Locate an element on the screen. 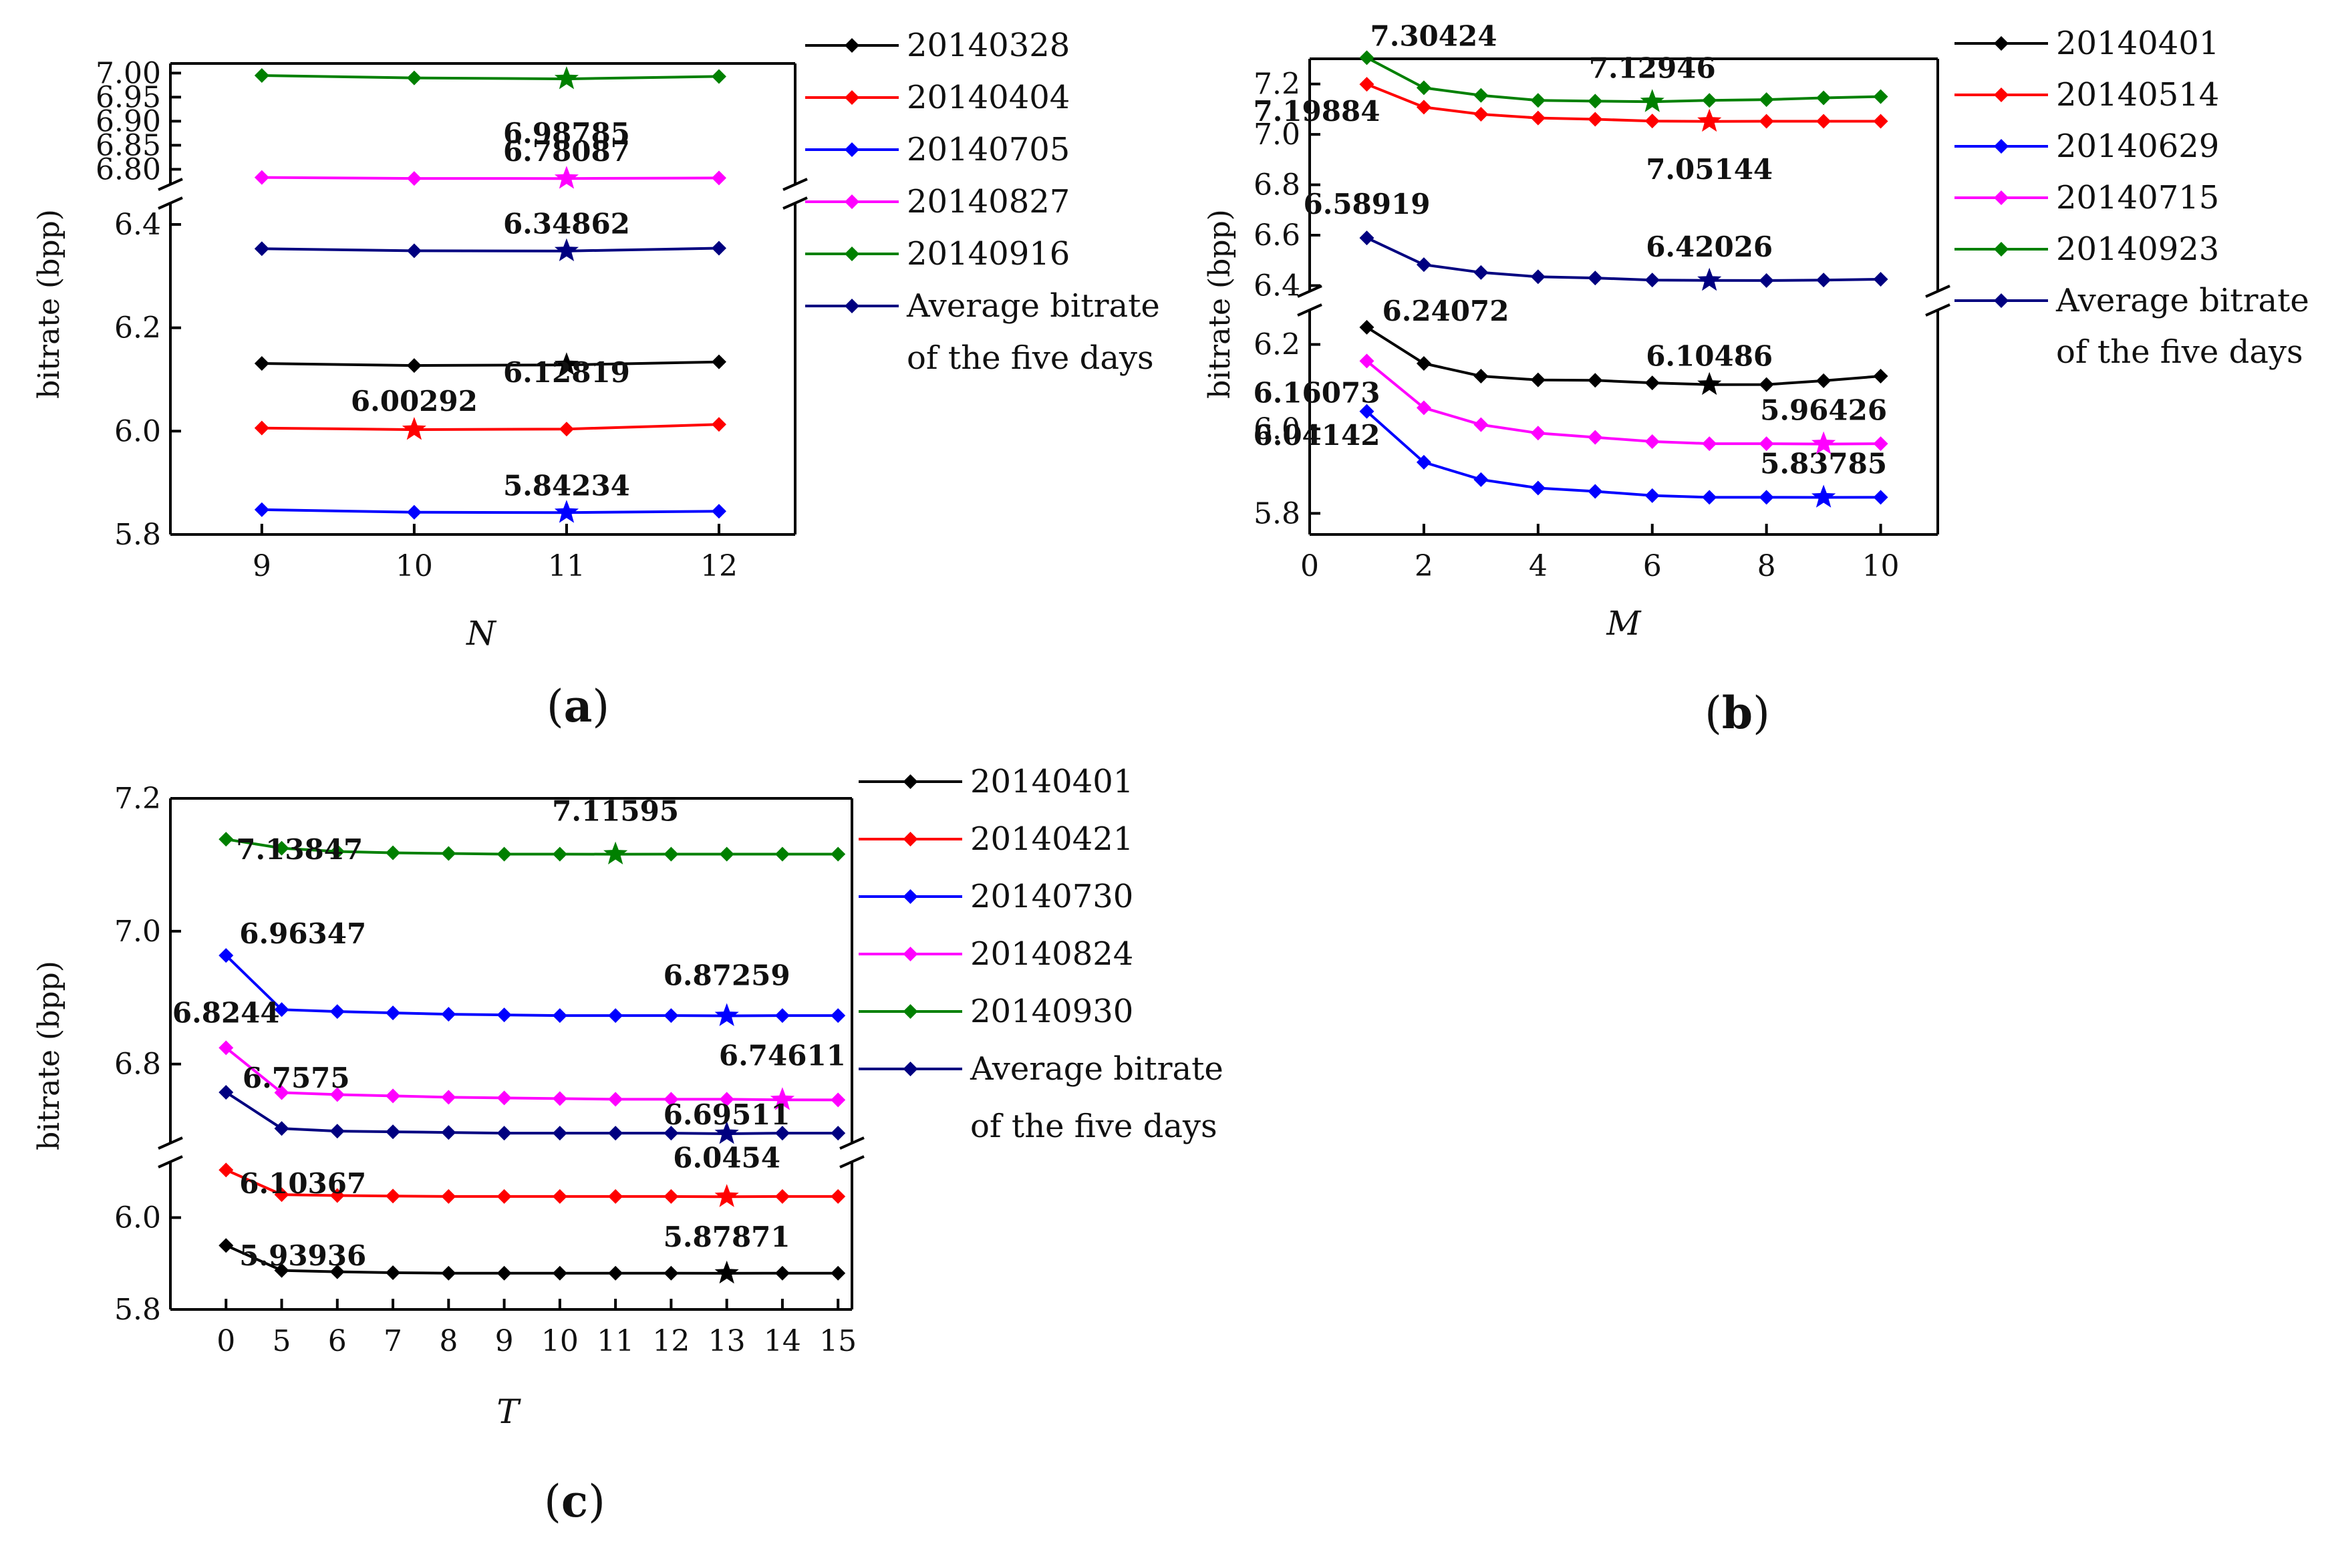 This screenshot has width=2326, height=1568. x-tick-label: 12 is located at coordinates (719, 566).